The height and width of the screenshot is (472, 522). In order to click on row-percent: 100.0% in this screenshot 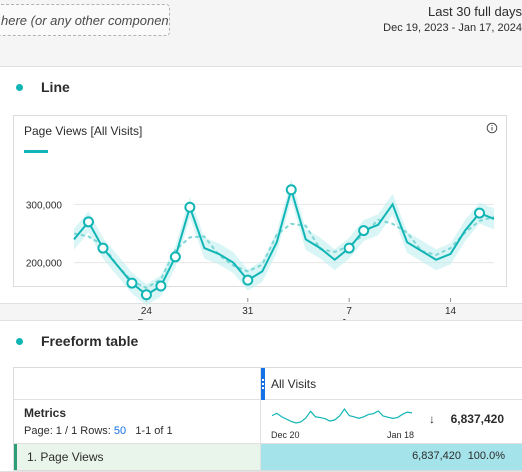, I will do `click(486, 456)`.